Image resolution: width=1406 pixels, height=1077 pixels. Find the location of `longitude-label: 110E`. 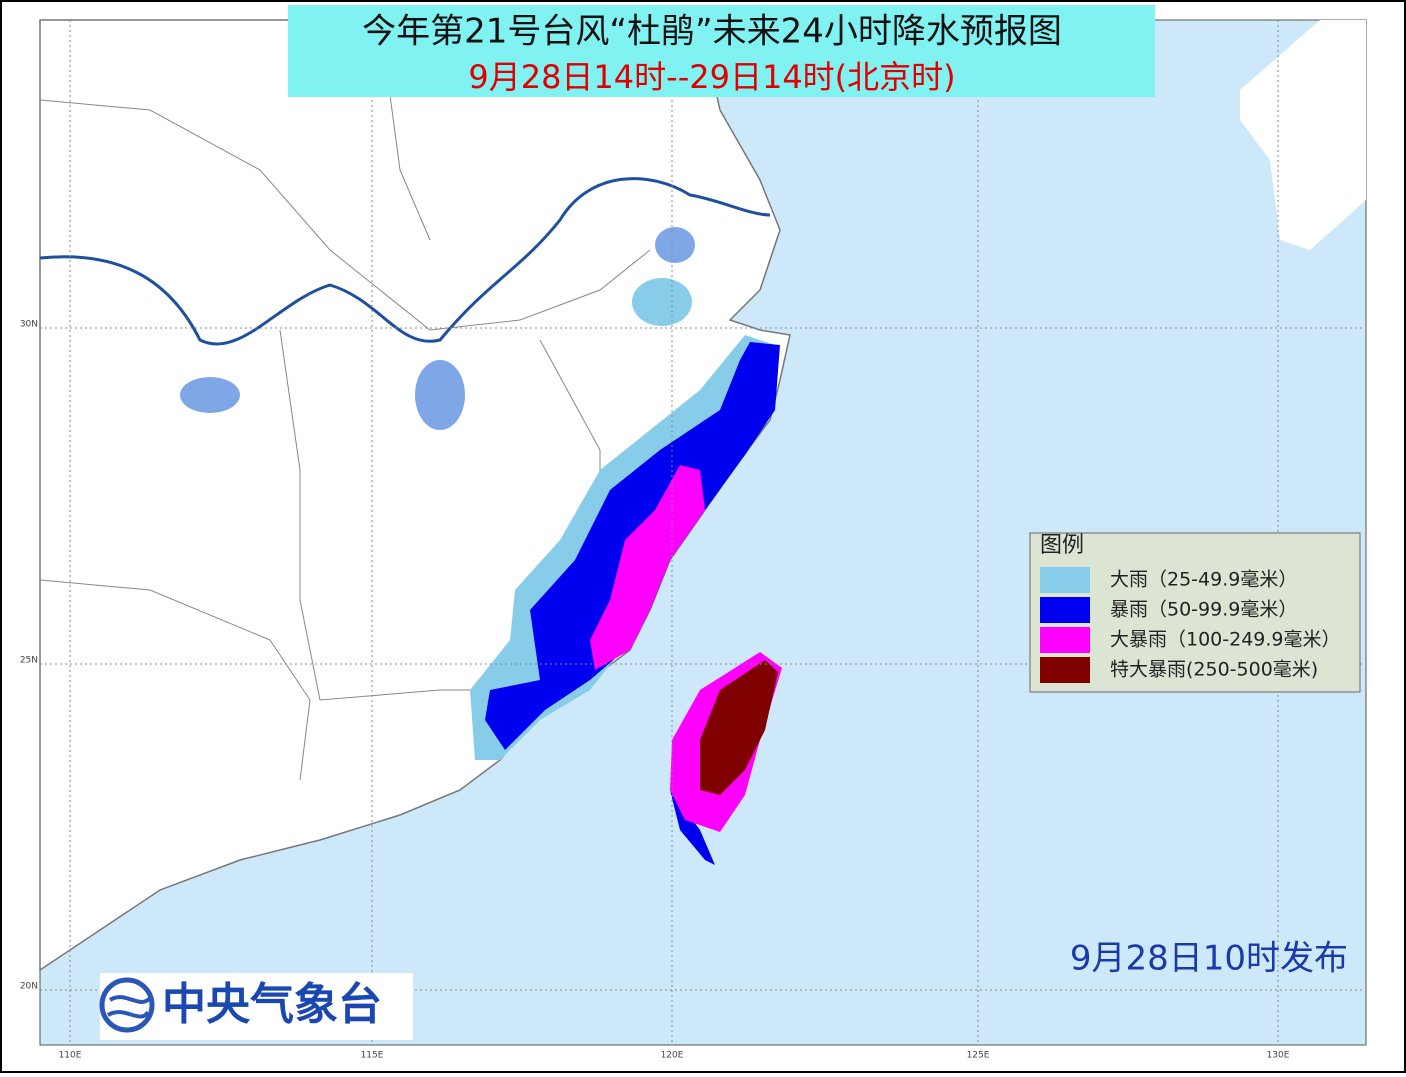

longitude-label: 110E is located at coordinates (70, 1056).